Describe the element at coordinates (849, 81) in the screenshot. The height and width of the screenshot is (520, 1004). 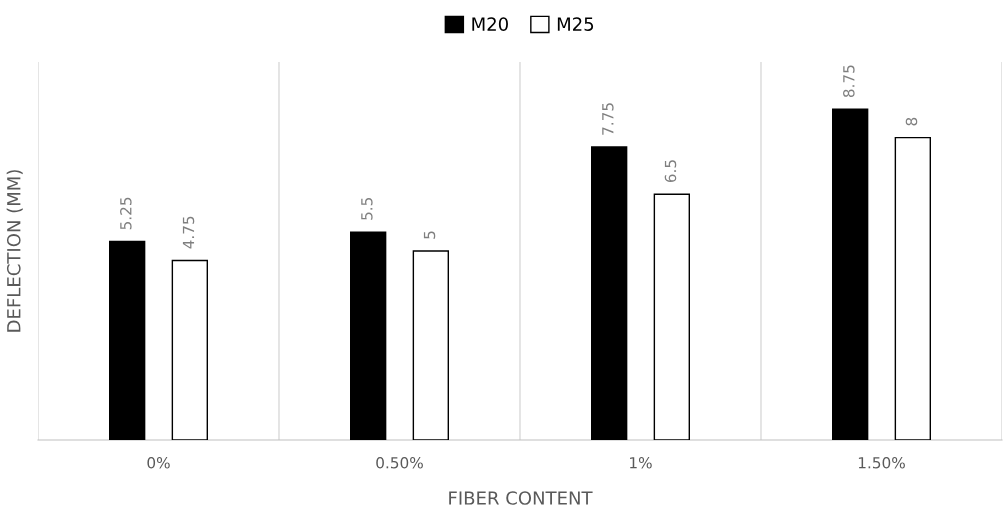
I see `data-label: 8.75` at that location.